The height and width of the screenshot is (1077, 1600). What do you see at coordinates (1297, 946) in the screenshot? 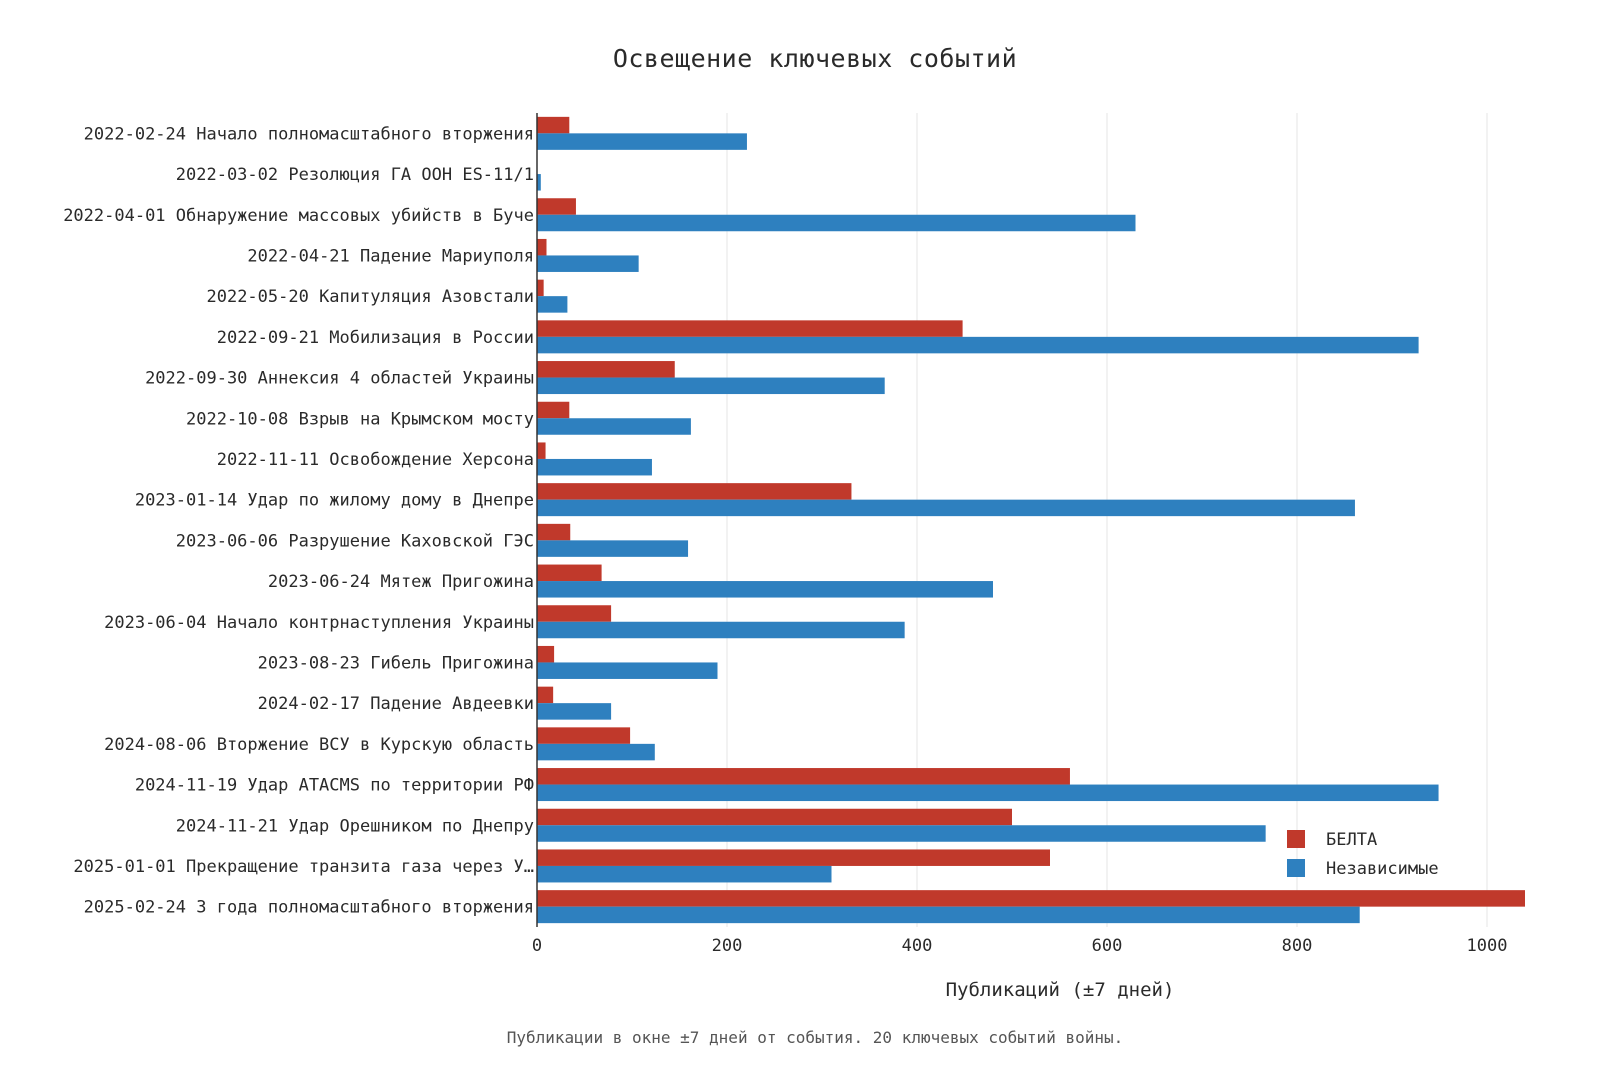
I see `x-tick-label: 800` at bounding box center [1297, 946].